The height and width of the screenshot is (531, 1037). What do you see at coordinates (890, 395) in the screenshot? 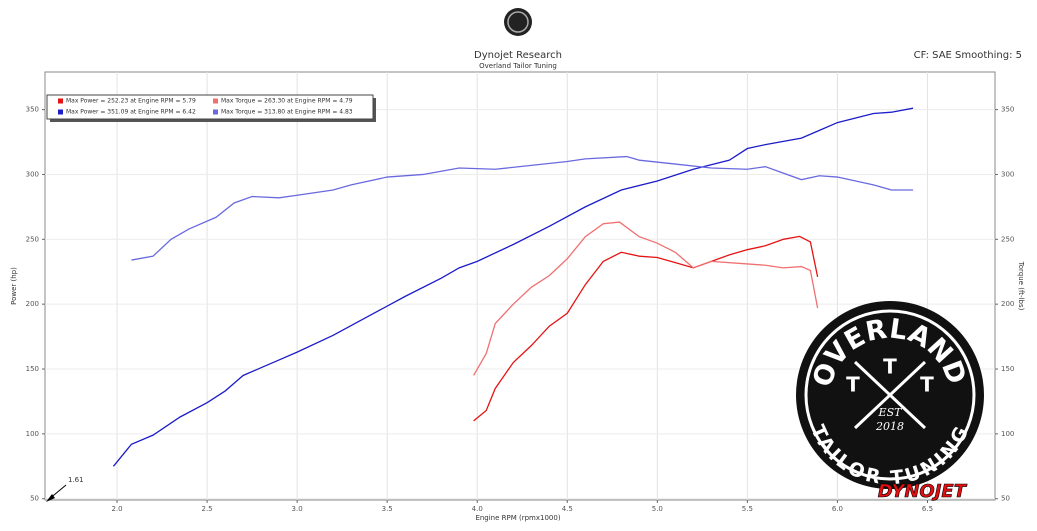
I see `badge: OVERLAND TAILOR TUNING T T T EST 2018` at bounding box center [890, 395].